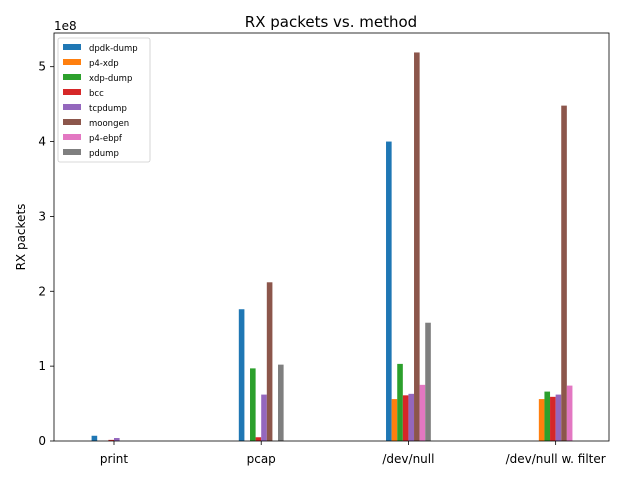 This screenshot has width=640, height=480. What do you see at coordinates (96, 94) in the screenshot?
I see `legend-label-bcc: bcc` at bounding box center [96, 94].